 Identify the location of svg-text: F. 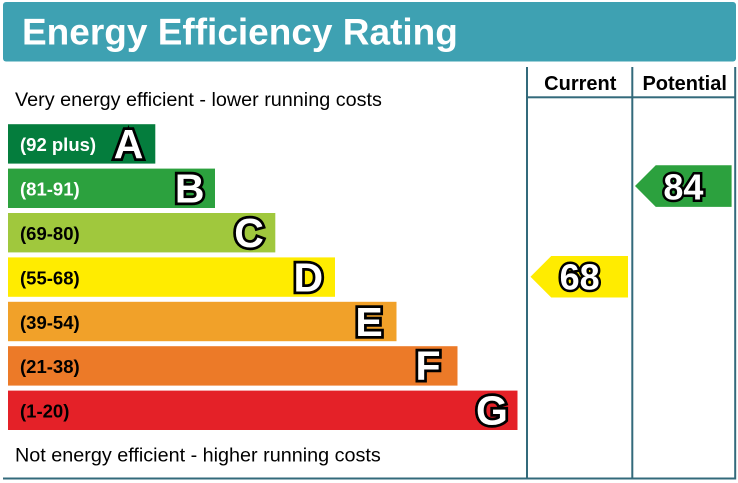
(427, 366).